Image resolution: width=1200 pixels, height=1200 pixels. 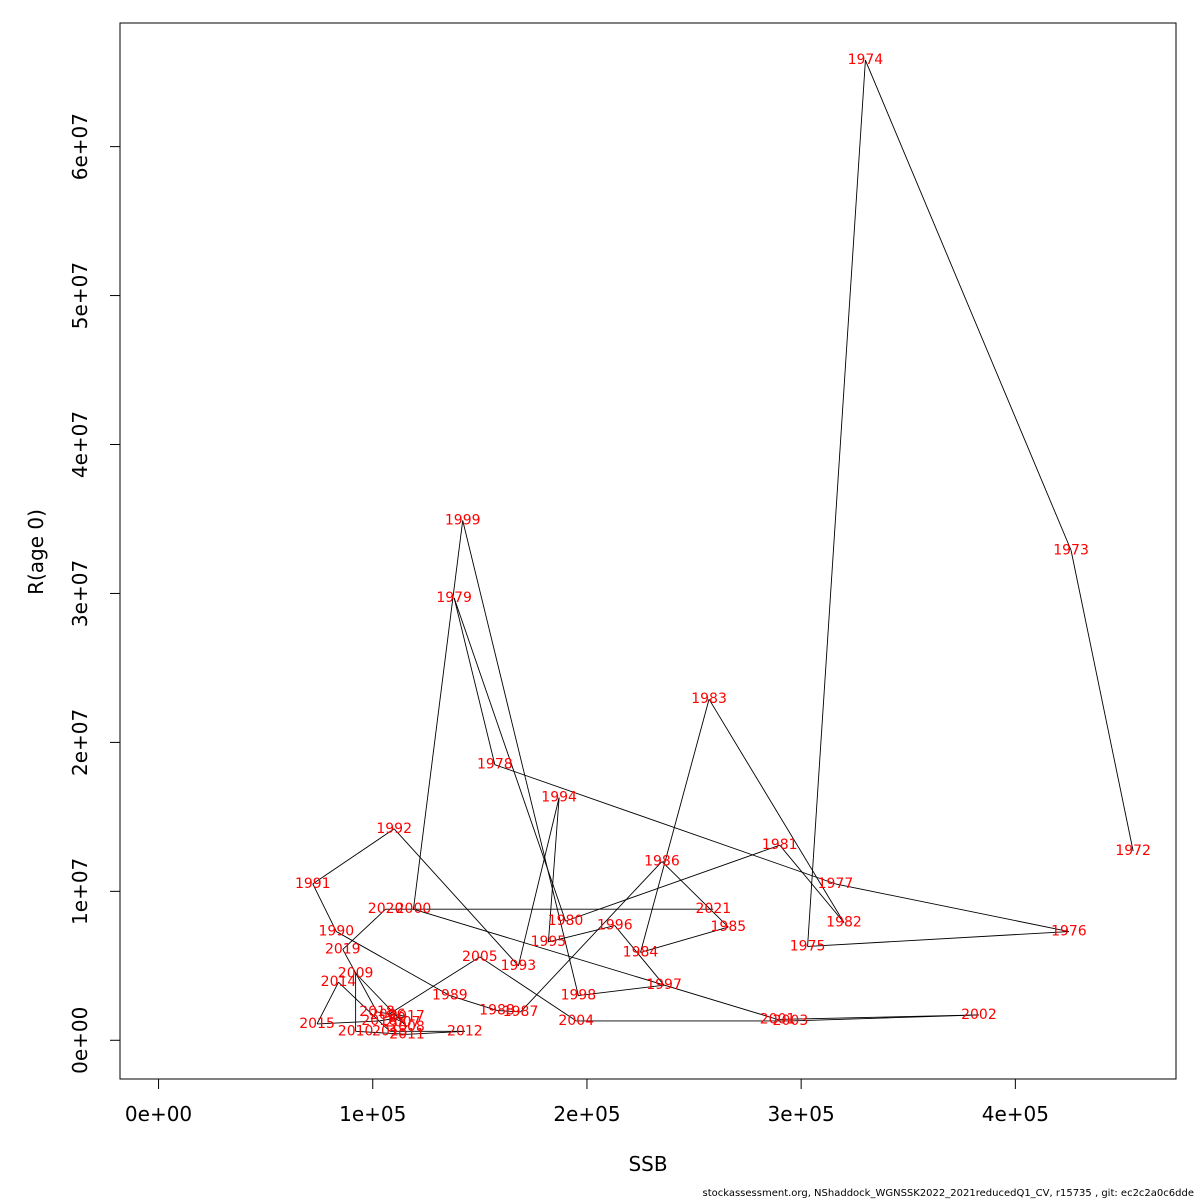 I want to click on x-tick-label: 4e+05, so click(x=1015, y=1114).